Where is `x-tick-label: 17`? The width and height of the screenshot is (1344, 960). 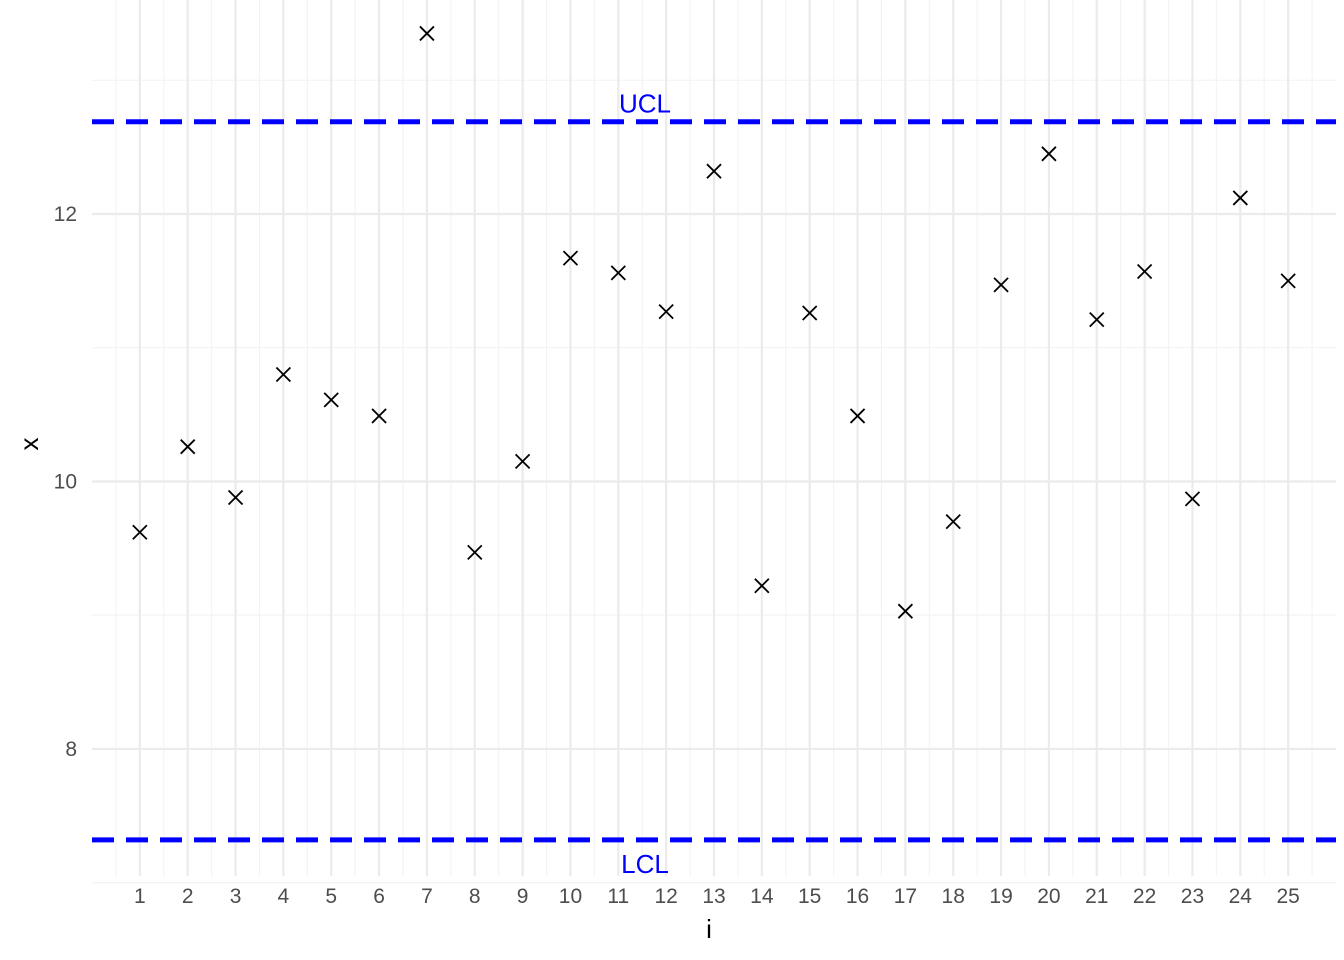
x-tick-label: 17 is located at coordinates (905, 896).